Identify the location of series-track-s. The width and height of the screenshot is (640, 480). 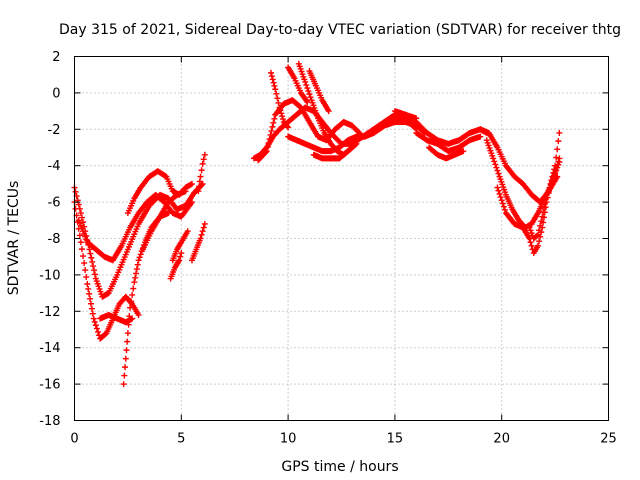
(319, 91).